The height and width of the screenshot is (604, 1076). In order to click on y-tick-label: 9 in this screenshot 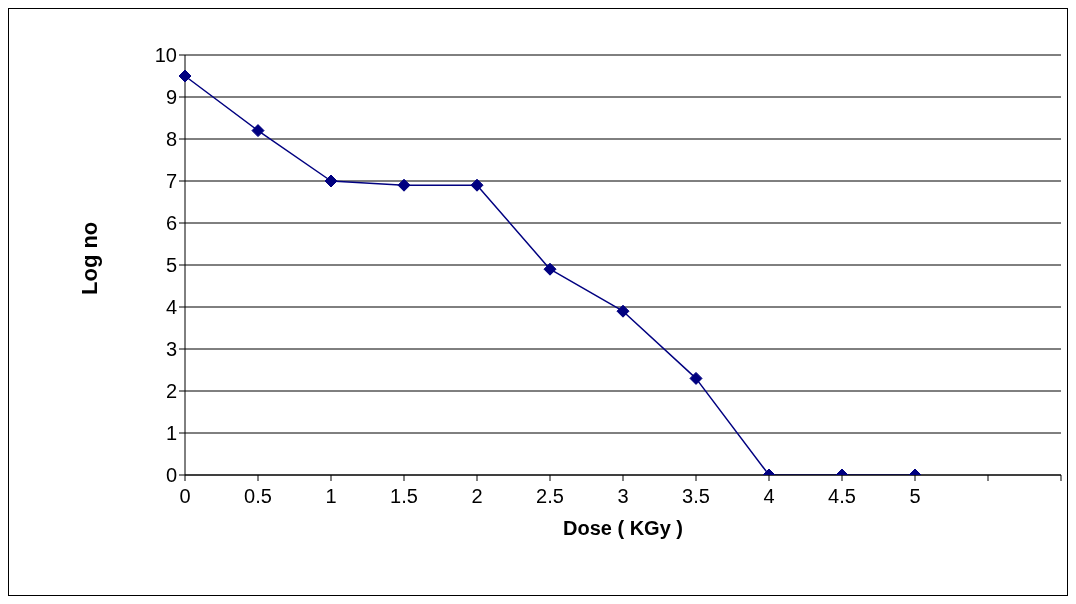, I will do `click(171, 97)`.